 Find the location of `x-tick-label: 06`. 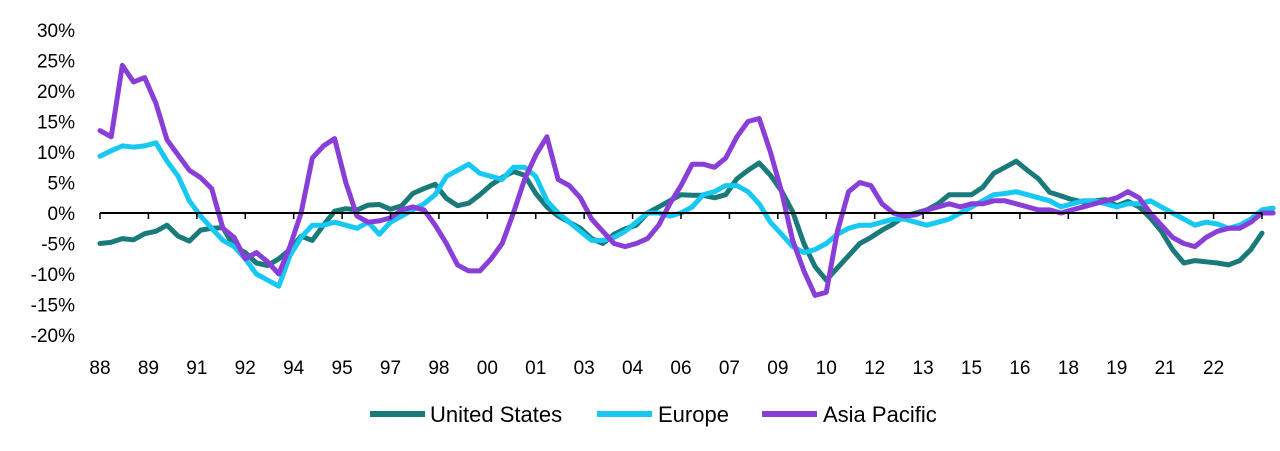

x-tick-label: 06 is located at coordinates (680, 368).